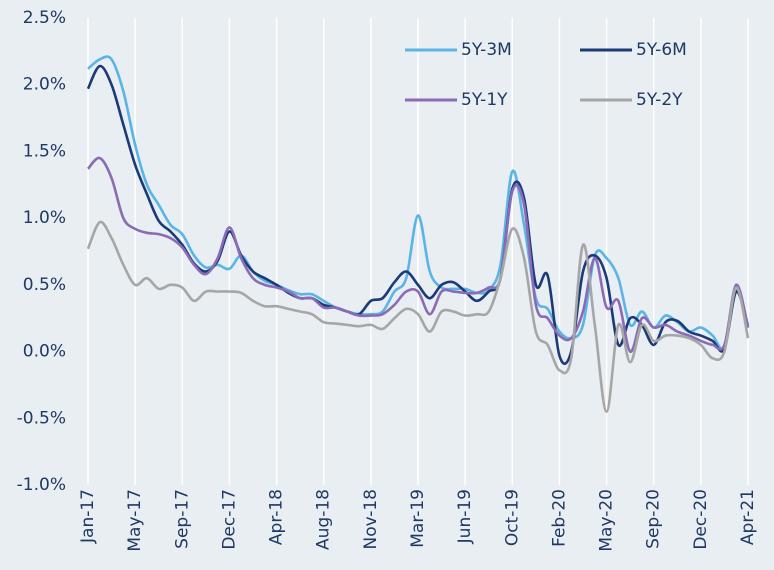 This screenshot has width=774, height=570. I want to click on legend-label: 5Y-2Y, so click(659, 100).